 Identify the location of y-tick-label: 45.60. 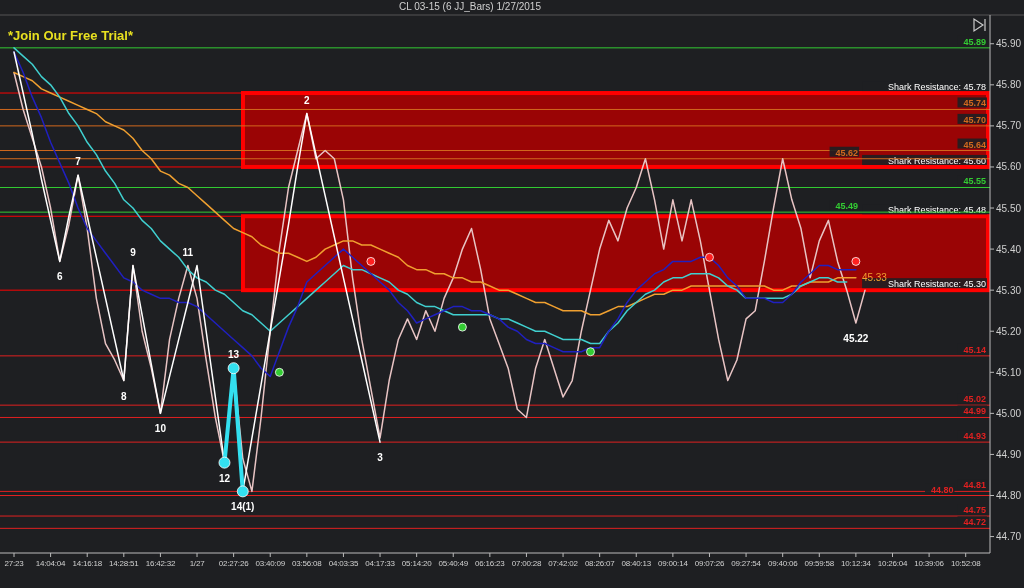
(1009, 167).